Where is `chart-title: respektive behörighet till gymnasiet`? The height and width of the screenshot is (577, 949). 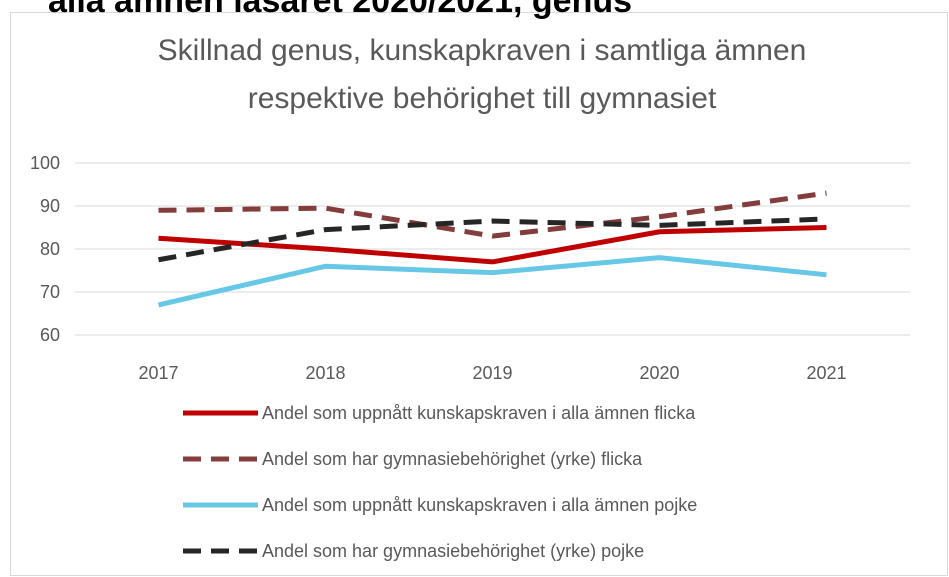
chart-title: respektive behörighet till gymnasiet is located at coordinates (482, 98).